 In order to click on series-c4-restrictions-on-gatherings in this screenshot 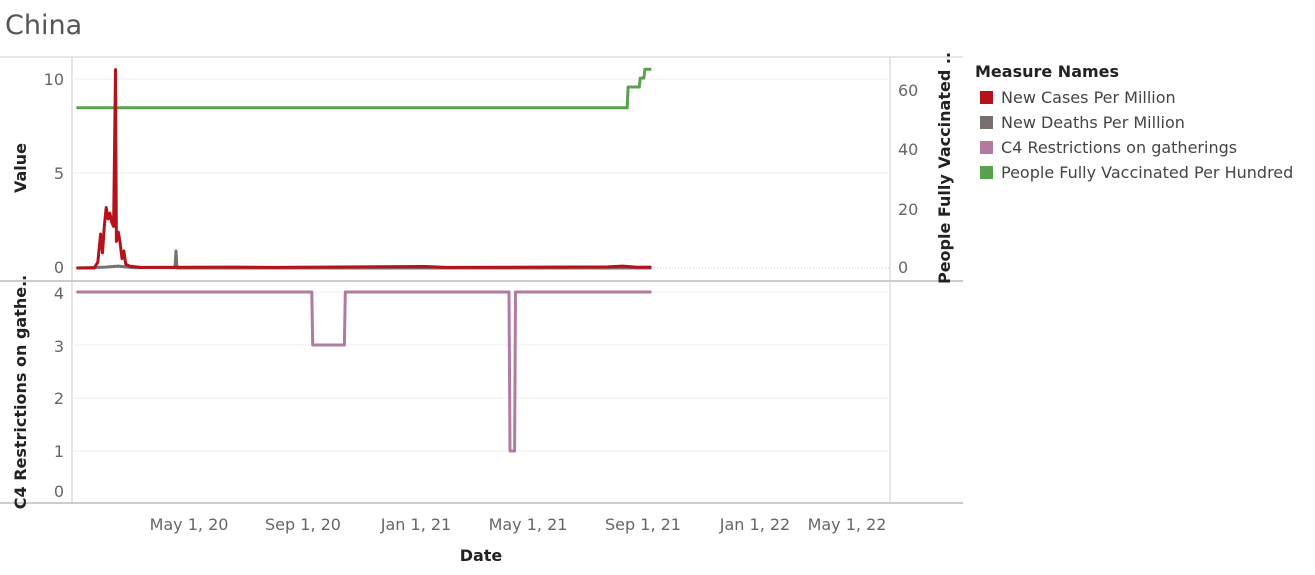, I will do `click(364, 371)`.